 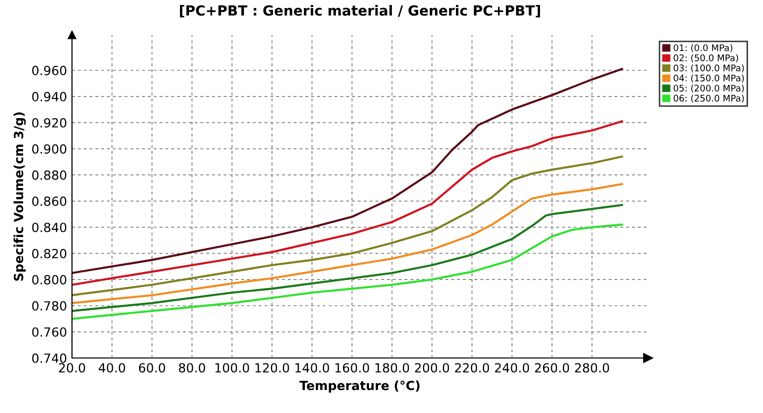 What do you see at coordinates (49, 71) in the screenshot?
I see `y-tick-label: 0.960` at bounding box center [49, 71].